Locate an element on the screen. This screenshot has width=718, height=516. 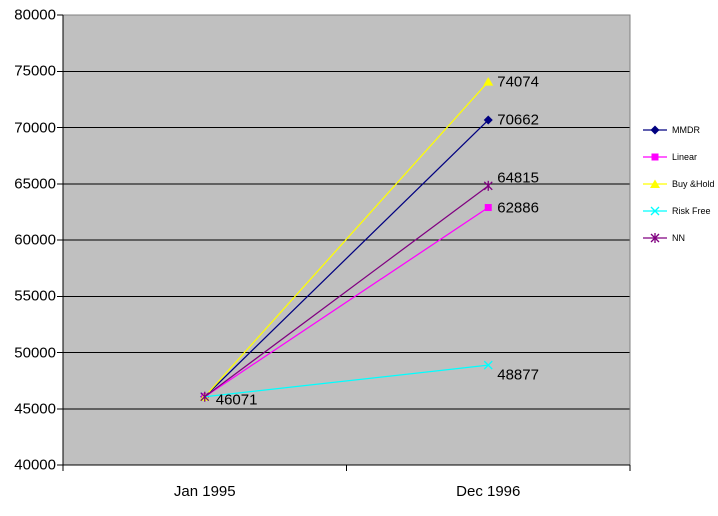
legend-key-mmdr is located at coordinates (655, 129).